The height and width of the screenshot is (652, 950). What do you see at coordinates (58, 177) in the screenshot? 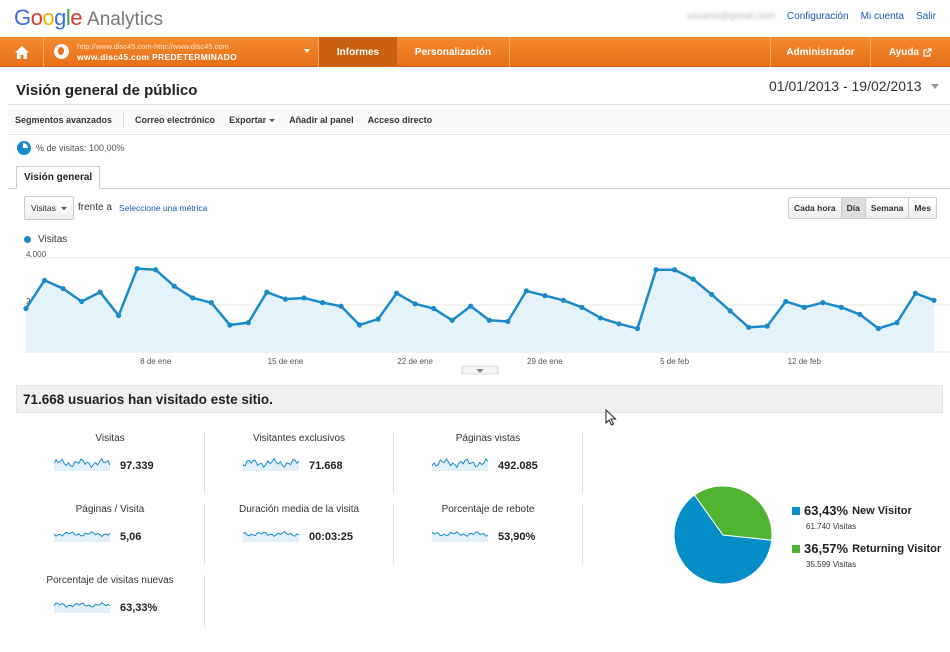
I see `tab-vision-general: Visión general` at bounding box center [58, 177].